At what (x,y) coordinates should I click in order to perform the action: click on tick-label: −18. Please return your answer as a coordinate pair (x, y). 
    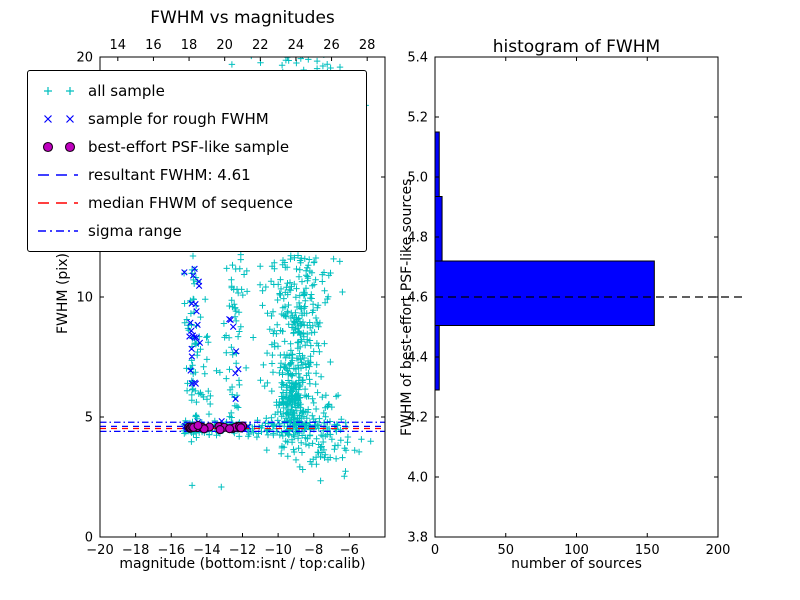
    Looking at the image, I should click on (135, 550).